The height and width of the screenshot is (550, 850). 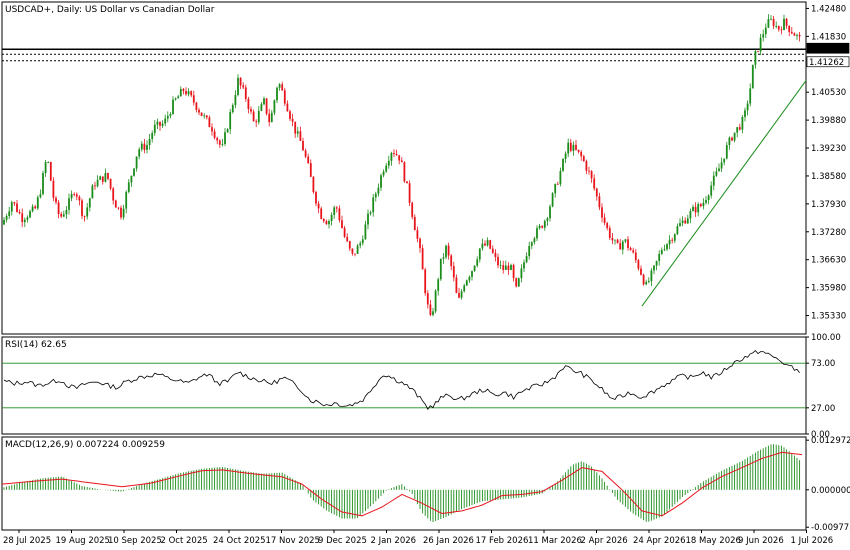 I want to click on price-axis-label: 1.35980, so click(x=828, y=289).